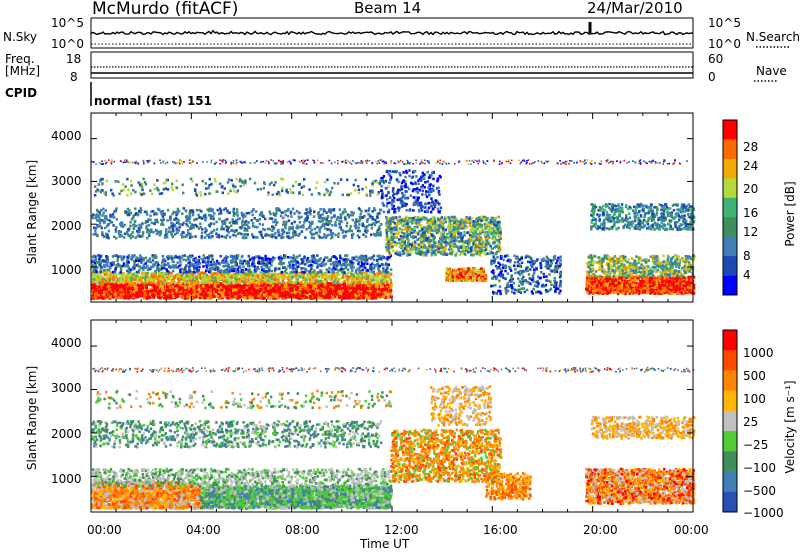  Describe the element at coordinates (712, 77) in the screenshot. I see `nave-tick-low: 0` at that location.